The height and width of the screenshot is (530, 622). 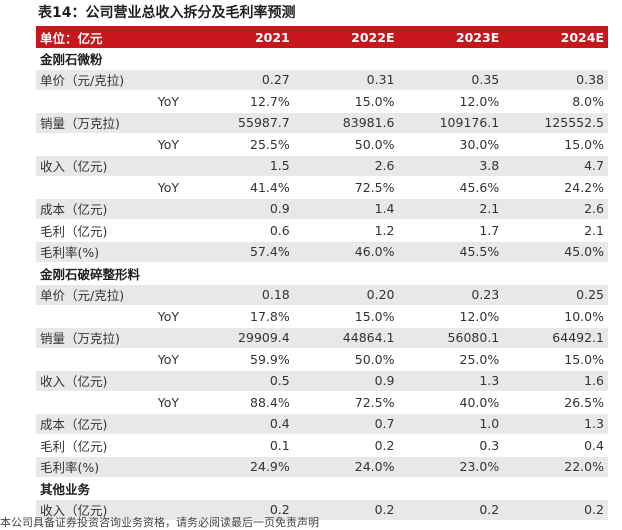 What do you see at coordinates (241, 187) in the screenshot?
I see `value-cell: 41.4%` at bounding box center [241, 187].